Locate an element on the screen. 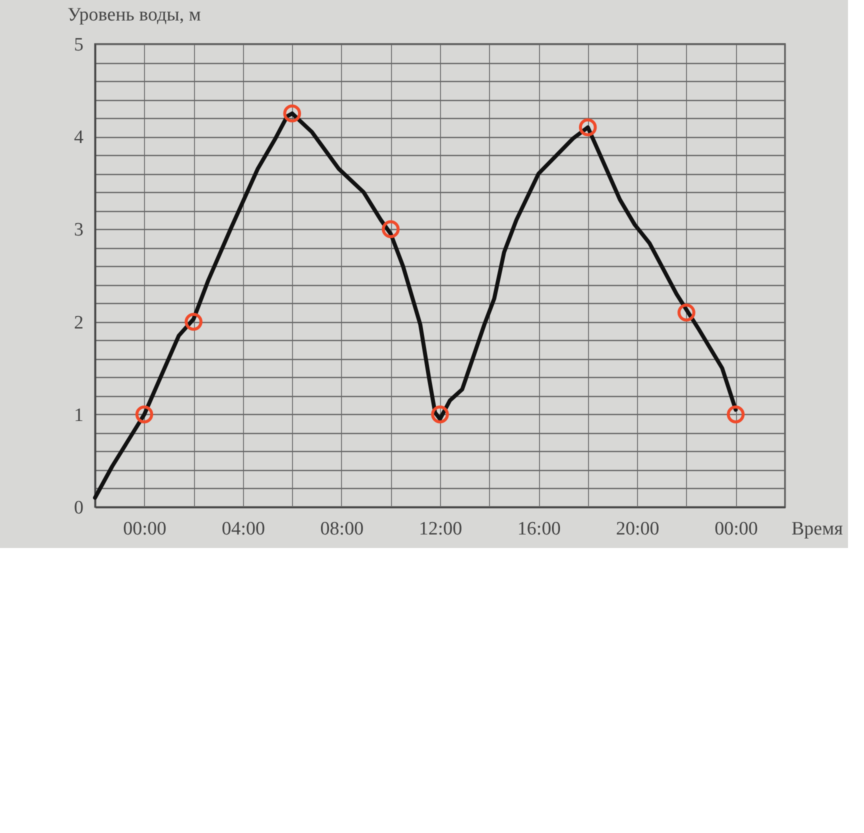  y-tick-label: 1 is located at coordinates (79, 415).